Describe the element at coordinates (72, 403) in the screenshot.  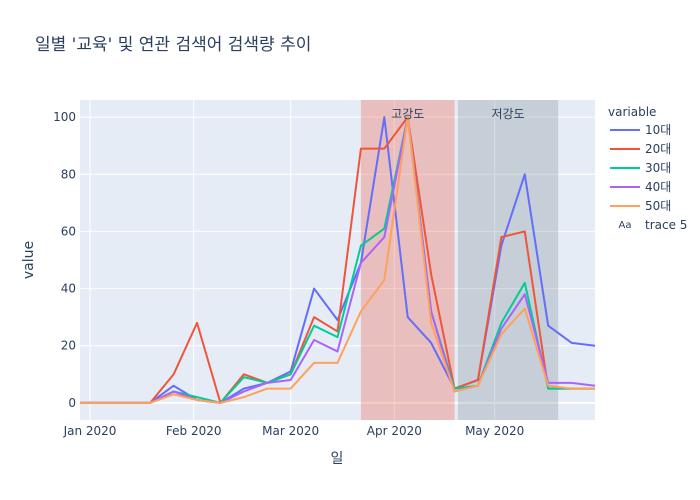
I see `y-tick-label: 0` at that location.